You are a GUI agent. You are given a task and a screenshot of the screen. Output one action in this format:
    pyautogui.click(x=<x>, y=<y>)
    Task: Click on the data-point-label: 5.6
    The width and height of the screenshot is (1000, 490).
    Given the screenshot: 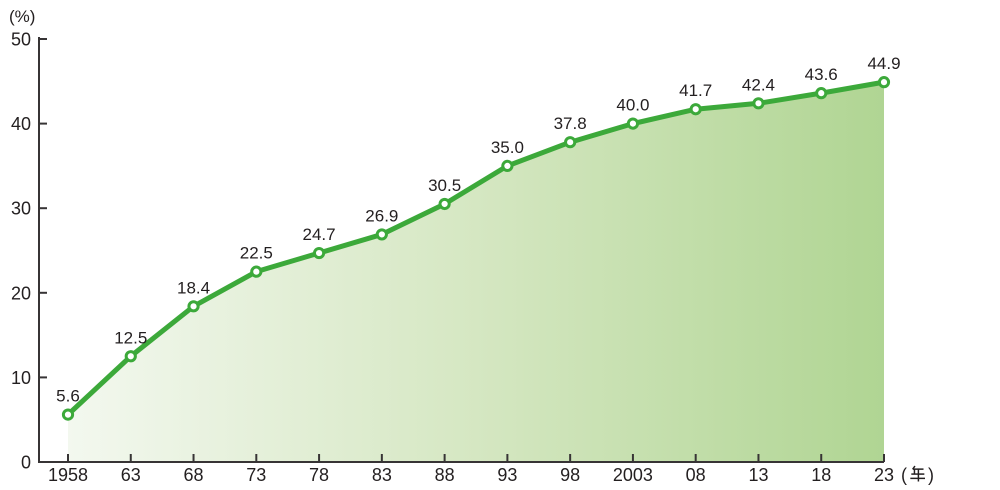 What is the action you would take?
    pyautogui.click(x=68, y=396)
    